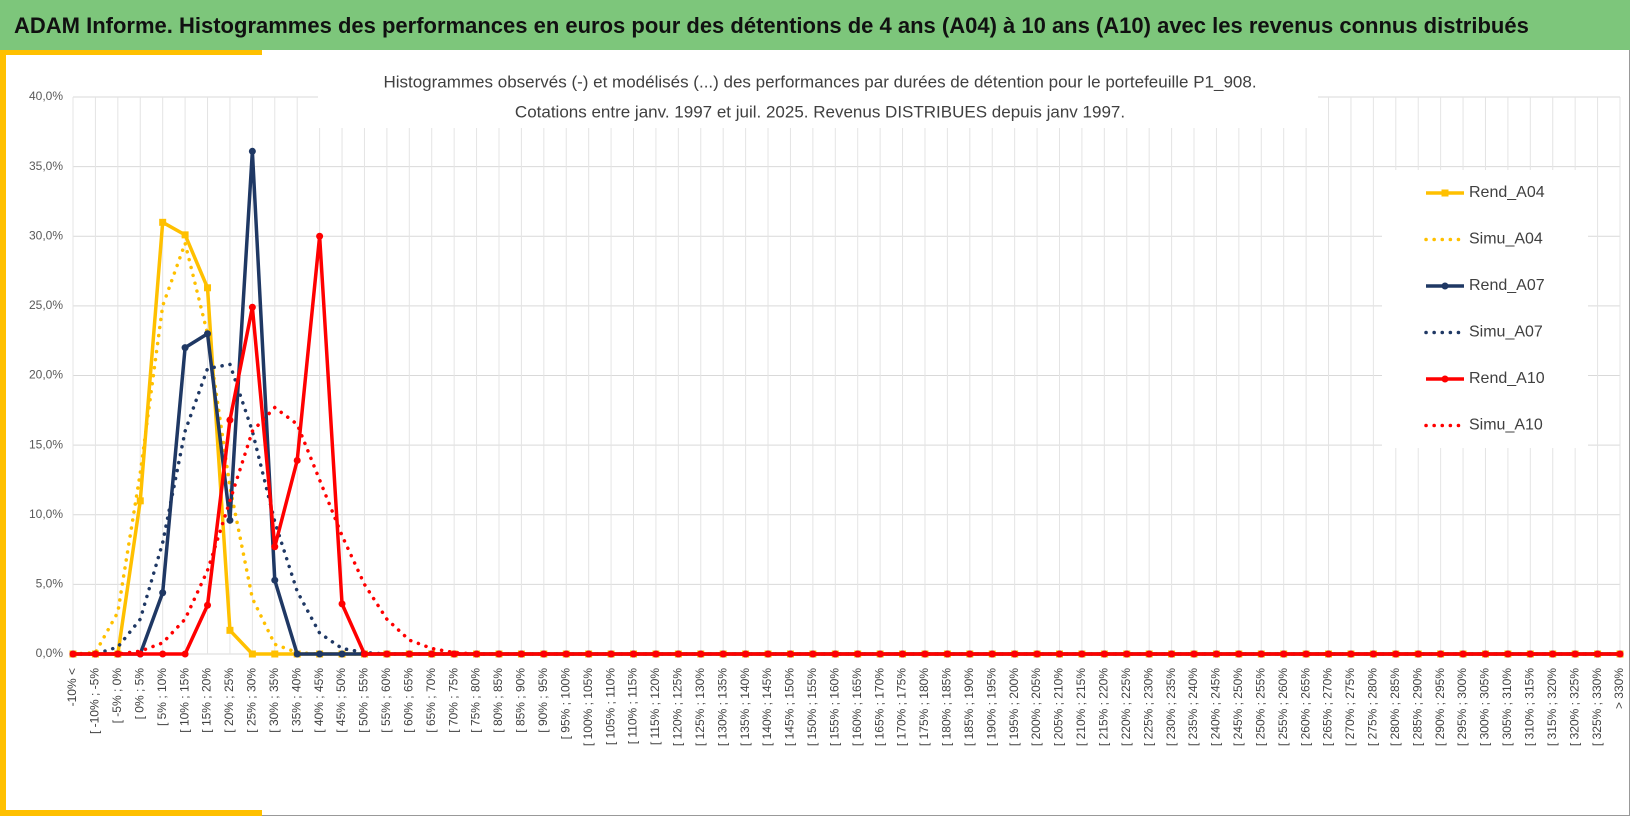  What do you see at coordinates (46, 444) in the screenshot?
I see `y-tick-label: 15,0%` at bounding box center [46, 444].